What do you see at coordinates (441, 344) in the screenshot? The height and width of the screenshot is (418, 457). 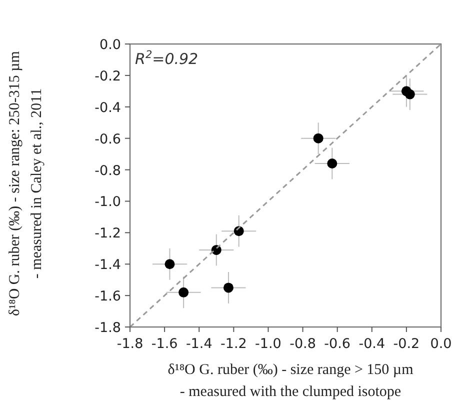 I see `x-tick-label: 0.0` at bounding box center [441, 344].